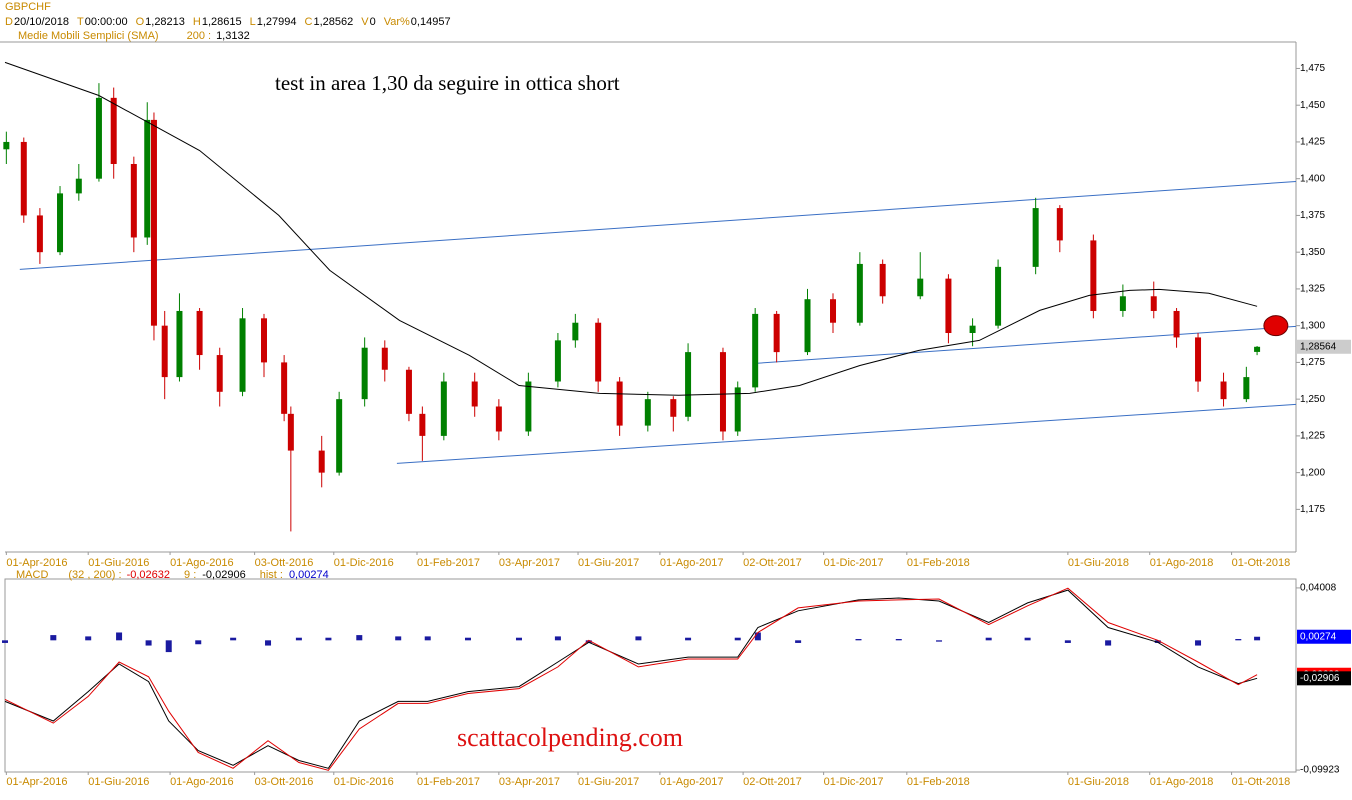 This screenshot has width=1352, height=800. Describe the element at coordinates (365, 22) in the screenshot. I see `info-label: V` at that location.